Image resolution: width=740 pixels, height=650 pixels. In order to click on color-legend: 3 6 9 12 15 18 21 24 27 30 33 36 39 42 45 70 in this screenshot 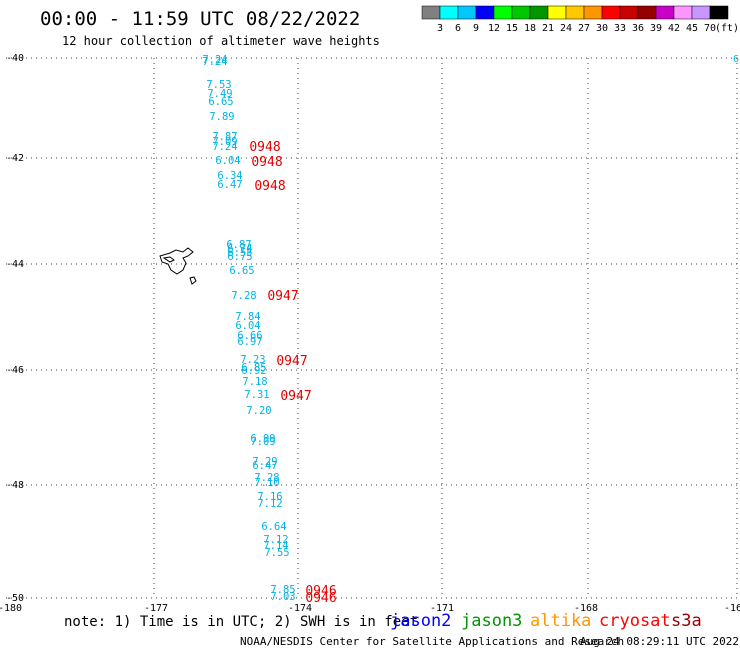, I will do `click(575, 19)`.